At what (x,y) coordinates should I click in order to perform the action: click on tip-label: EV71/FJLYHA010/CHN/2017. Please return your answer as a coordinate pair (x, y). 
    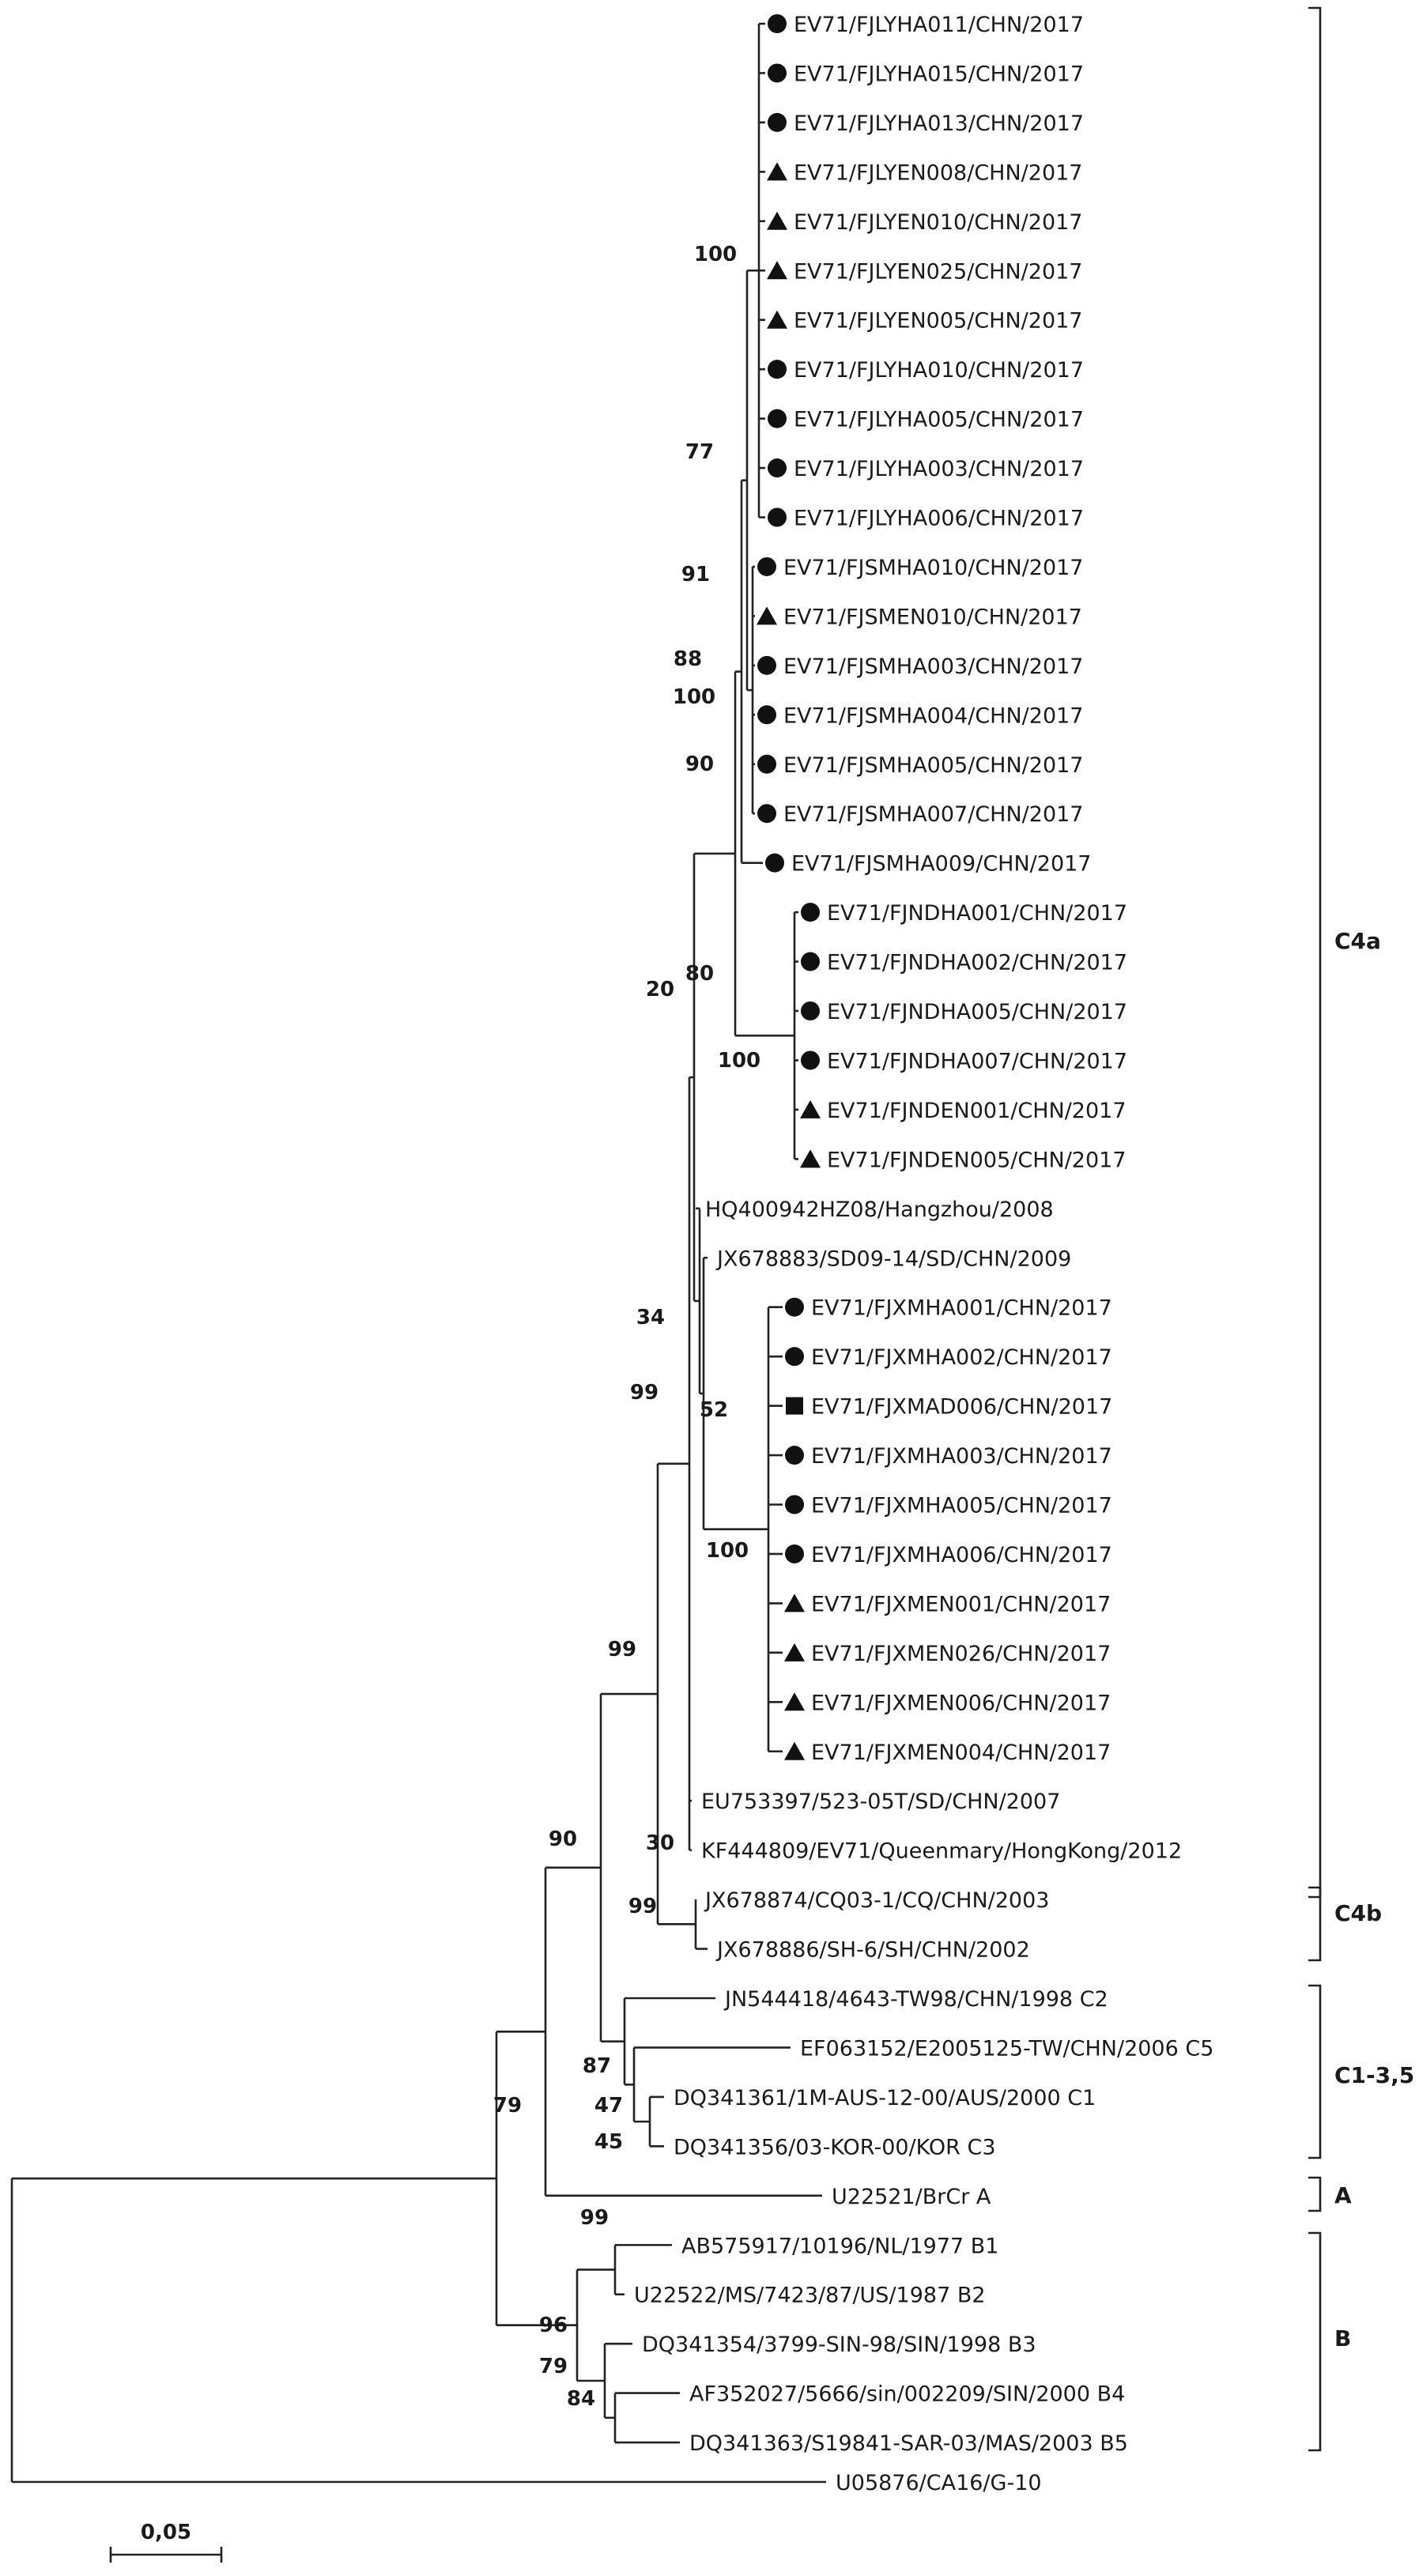
    Looking at the image, I should click on (939, 370).